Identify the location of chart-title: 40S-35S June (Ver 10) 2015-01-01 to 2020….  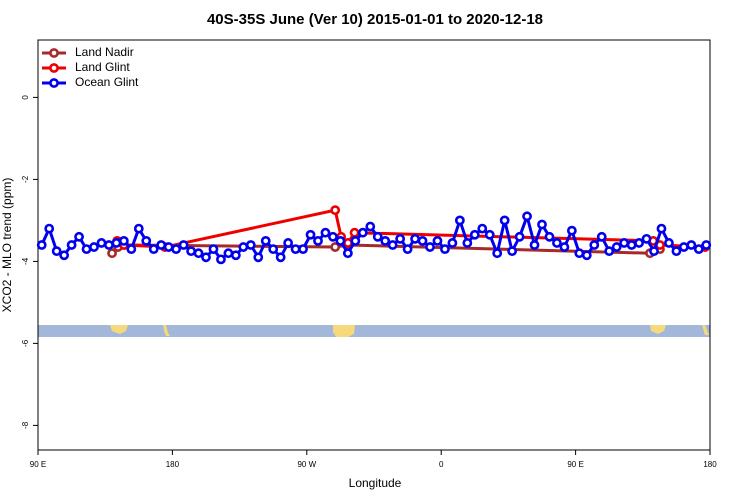
(375, 19).